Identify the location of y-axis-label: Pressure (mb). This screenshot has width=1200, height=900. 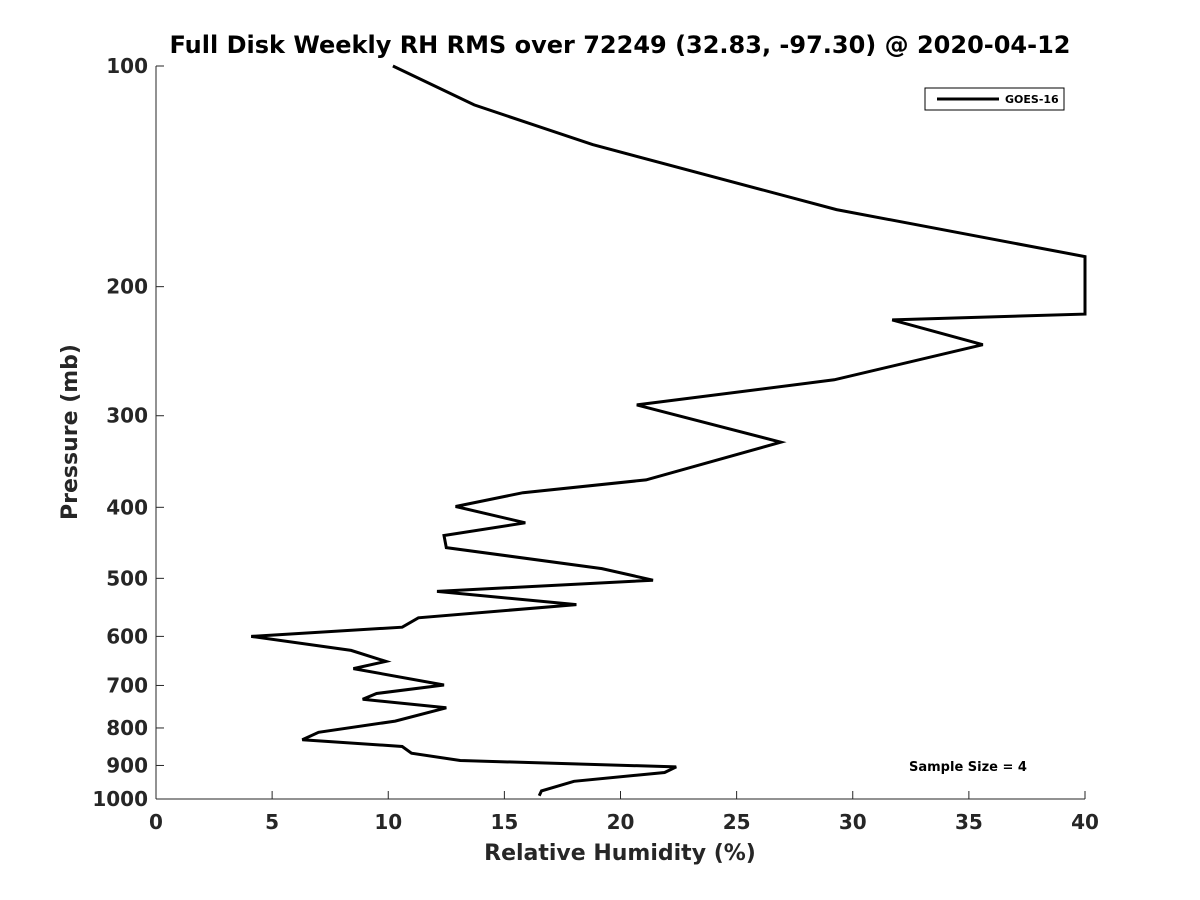
(70, 432).